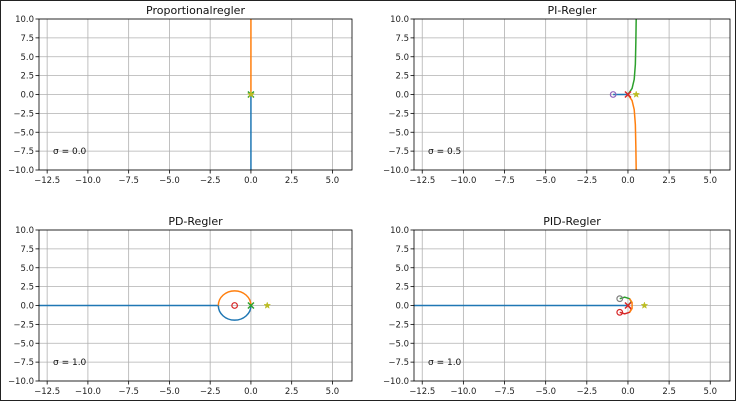  Describe the element at coordinates (195, 221) in the screenshot. I see `subplot-title: PD-Regler` at that location.